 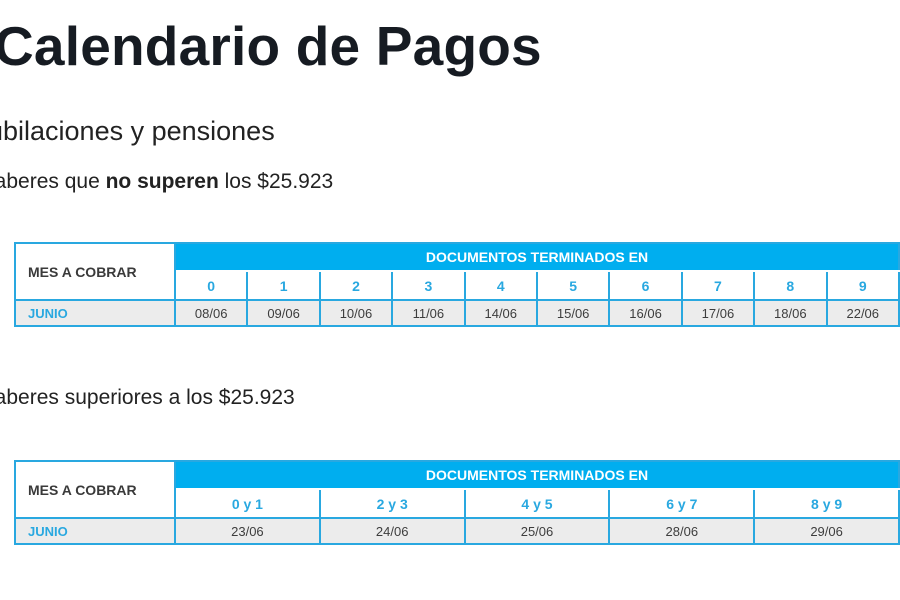 I want to click on termination-cell: 4, so click(x=500, y=285).